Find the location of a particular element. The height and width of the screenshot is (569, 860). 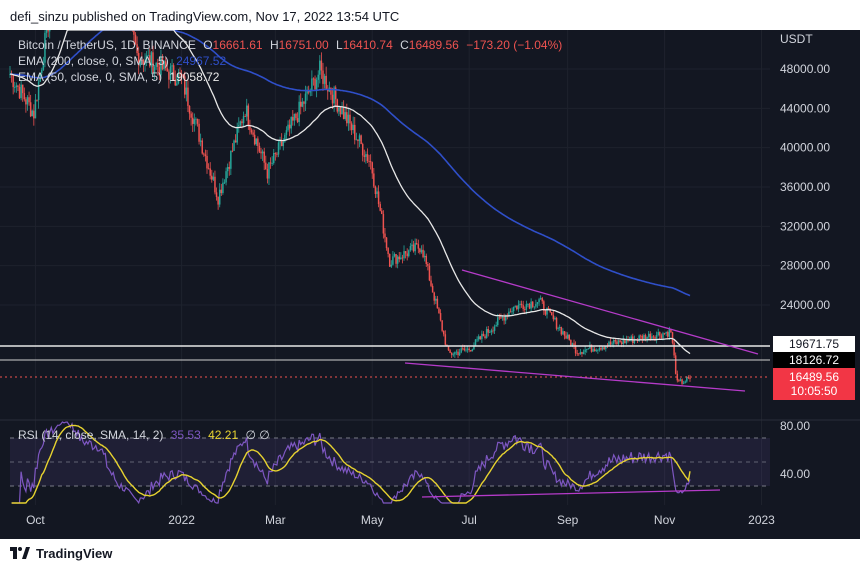

low-value: 16410.74 is located at coordinates (368, 45).